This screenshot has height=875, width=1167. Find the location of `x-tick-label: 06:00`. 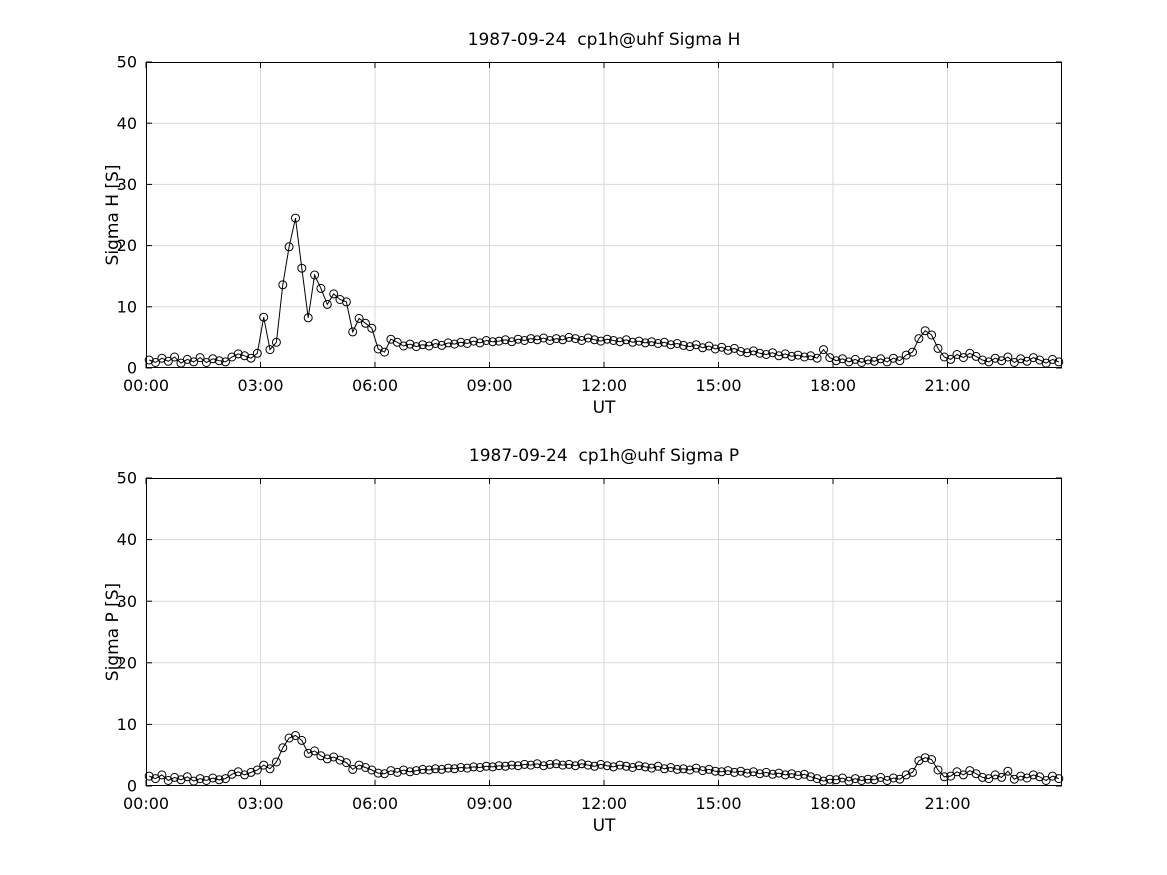

x-tick-label: 06:00 is located at coordinates (375, 385).